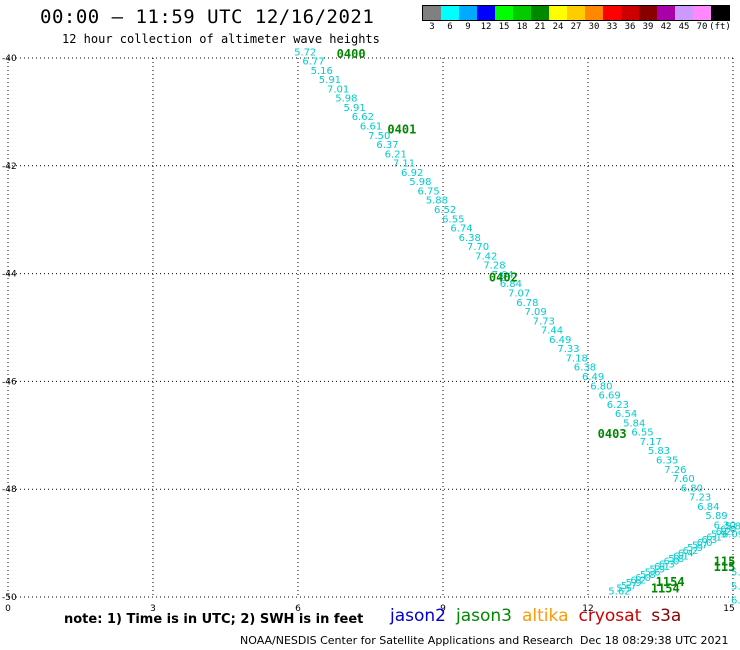 This screenshot has width=740, height=650. I want to click on swh-value: 6.09, so click(731, 535).